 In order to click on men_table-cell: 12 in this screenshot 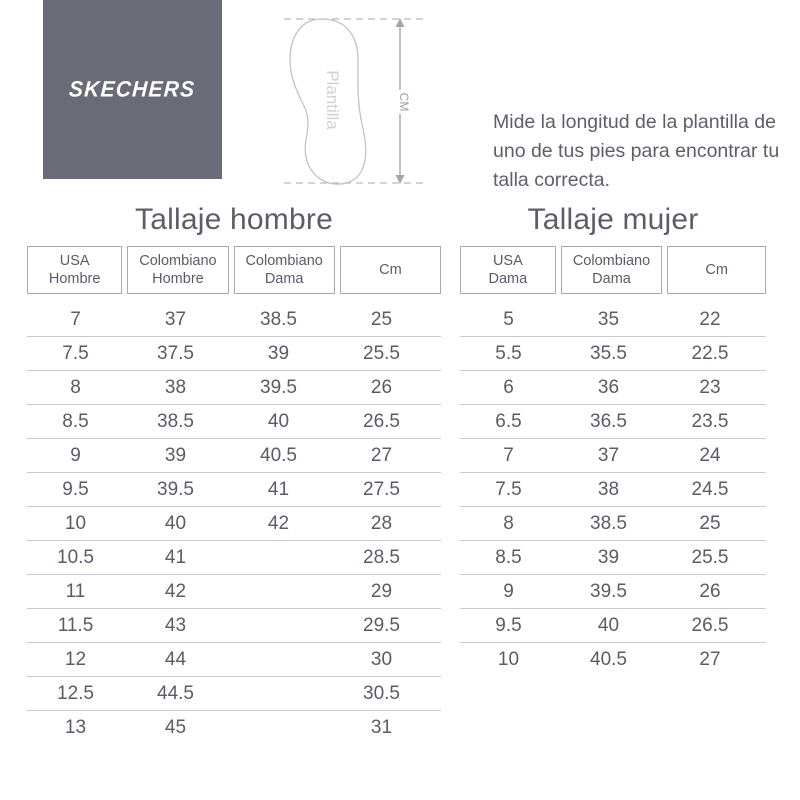, I will do `click(75, 659)`.